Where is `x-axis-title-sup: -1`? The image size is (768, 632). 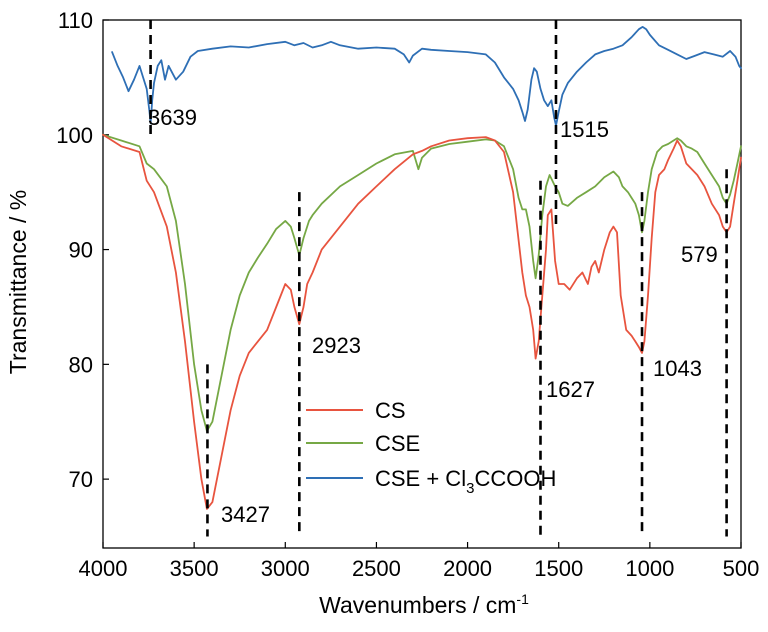 x-axis-title-sup: -1 is located at coordinates (522, 599).